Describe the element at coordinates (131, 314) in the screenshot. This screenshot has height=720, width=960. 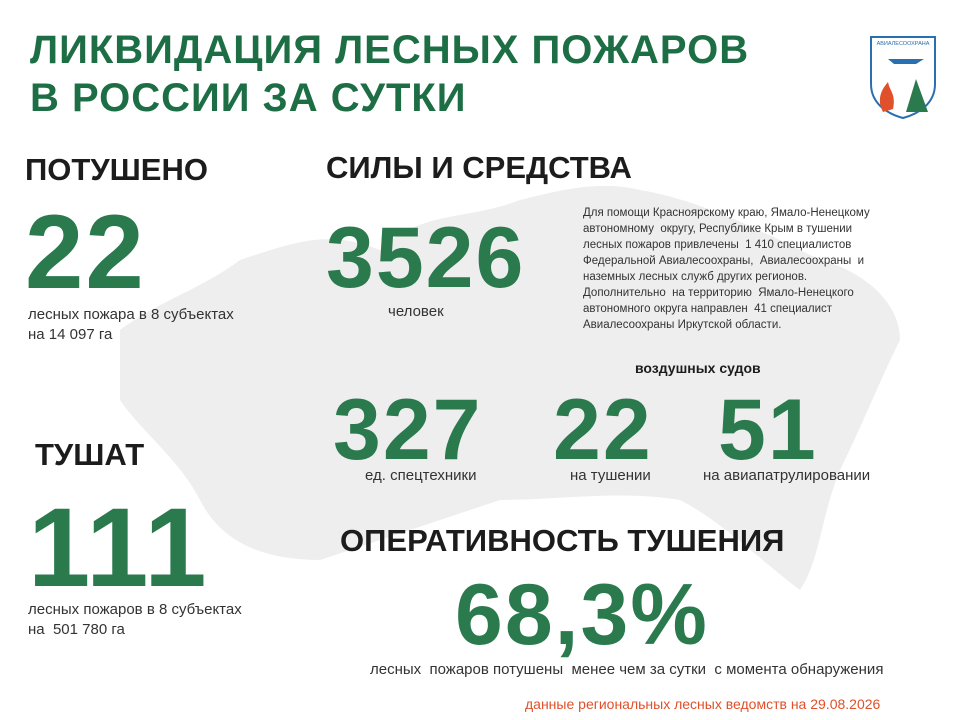
I see `caption: лесных пожара в 8 субъектах` at that location.